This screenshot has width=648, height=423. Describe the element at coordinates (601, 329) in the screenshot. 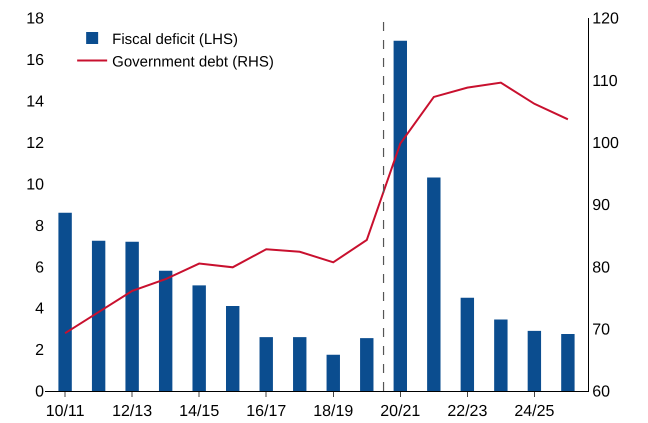

I see `y2-tick-label: 70` at that location.